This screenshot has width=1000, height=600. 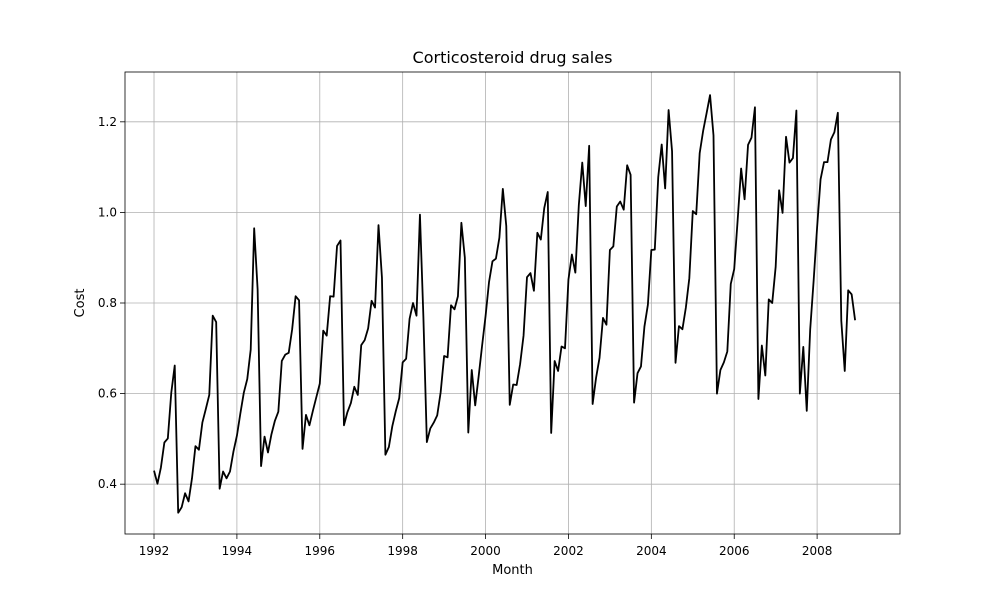 I want to click on x-tick-label: 1998, so click(x=402, y=551).